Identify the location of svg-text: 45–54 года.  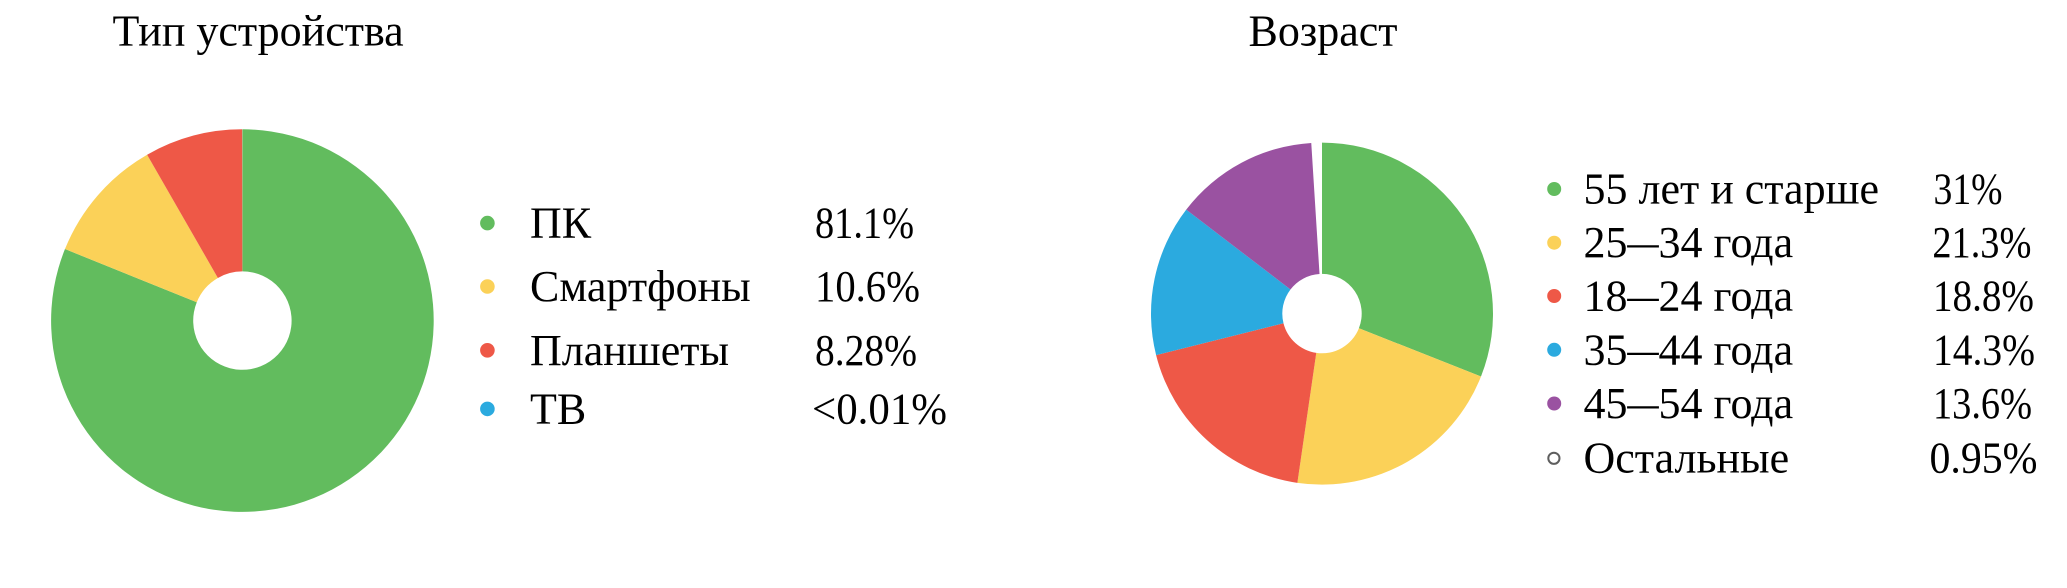
(1689, 403).